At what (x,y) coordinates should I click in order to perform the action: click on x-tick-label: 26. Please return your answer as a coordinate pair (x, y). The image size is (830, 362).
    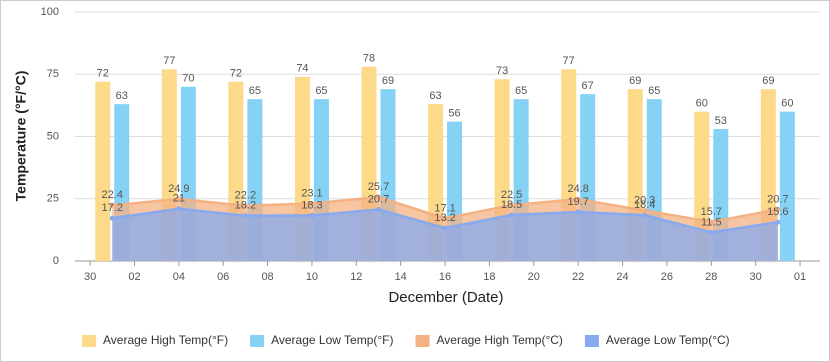
    Looking at the image, I should click on (667, 277).